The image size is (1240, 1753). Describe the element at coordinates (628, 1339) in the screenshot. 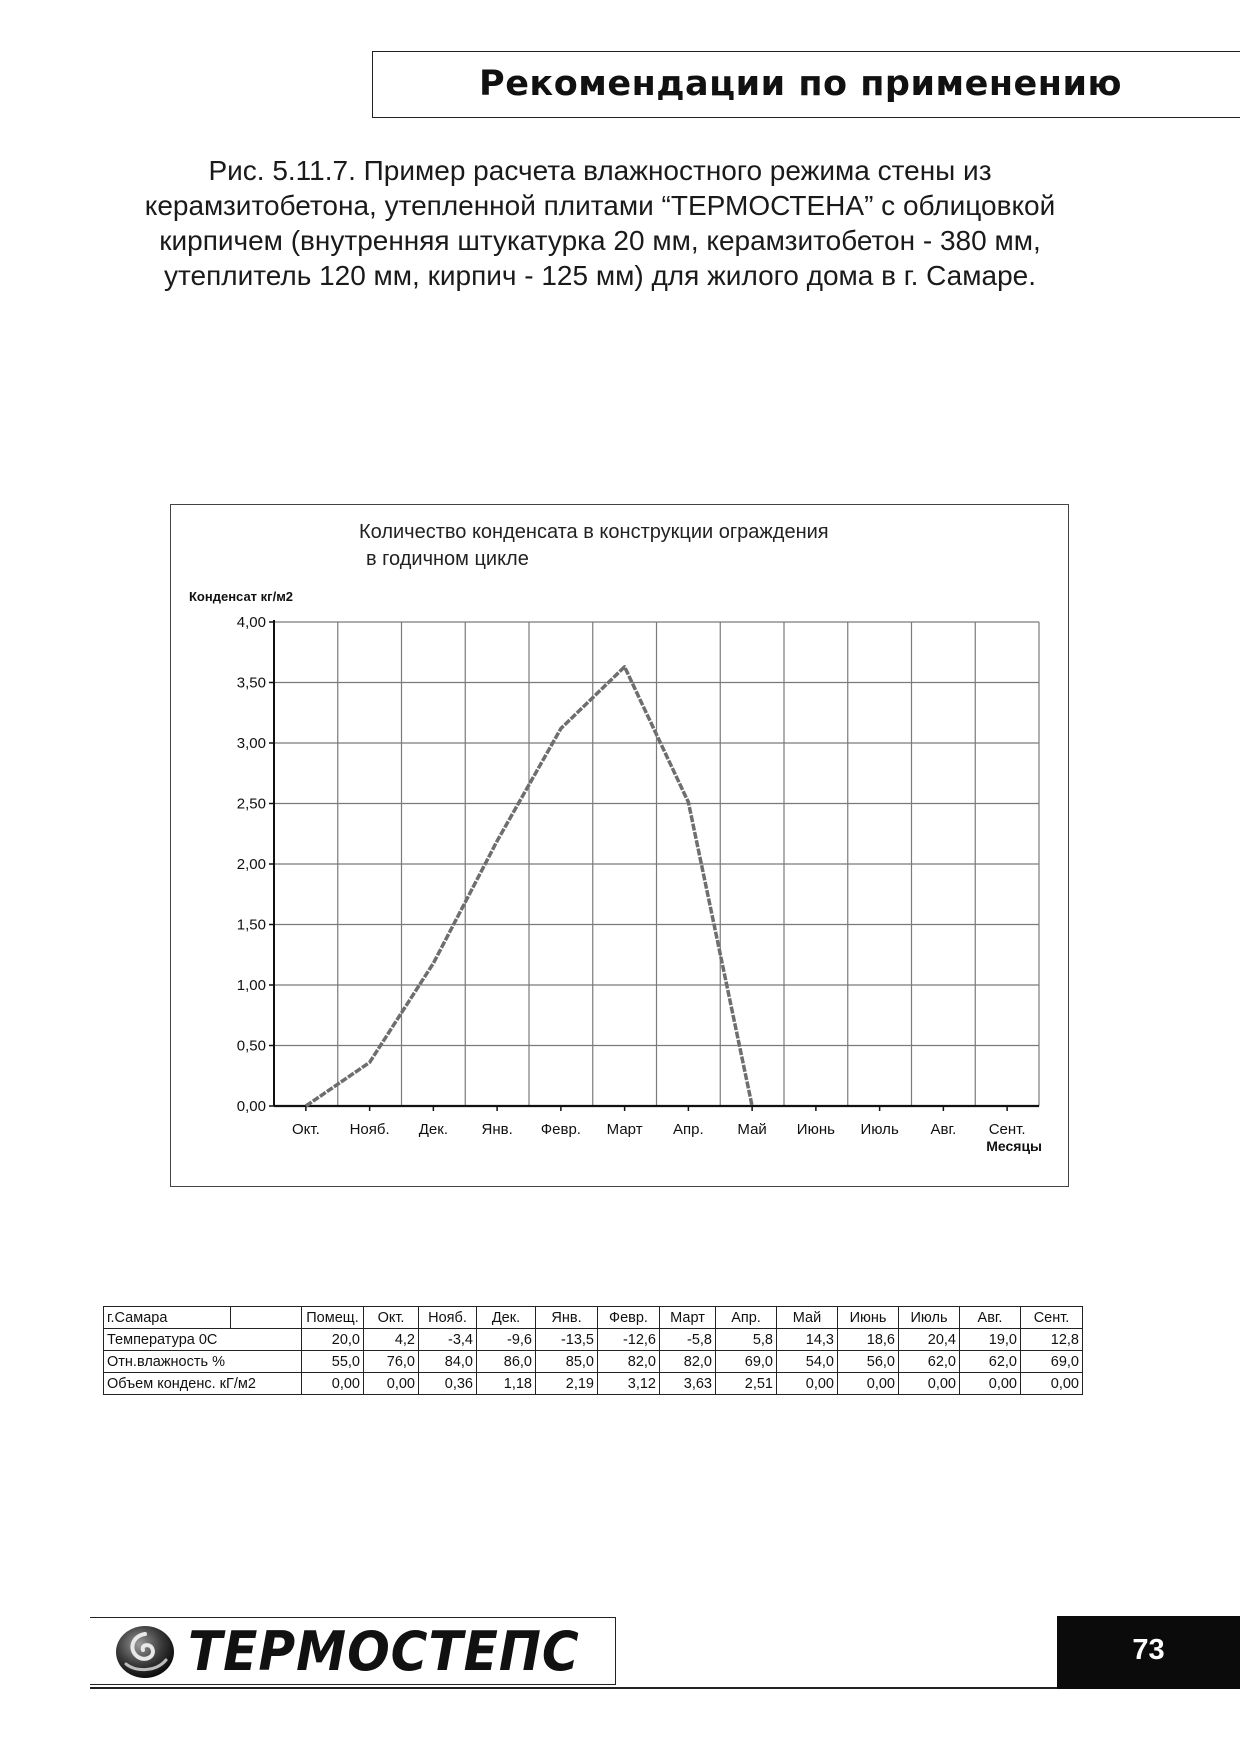

I see `table-cell: -12,6` at that location.